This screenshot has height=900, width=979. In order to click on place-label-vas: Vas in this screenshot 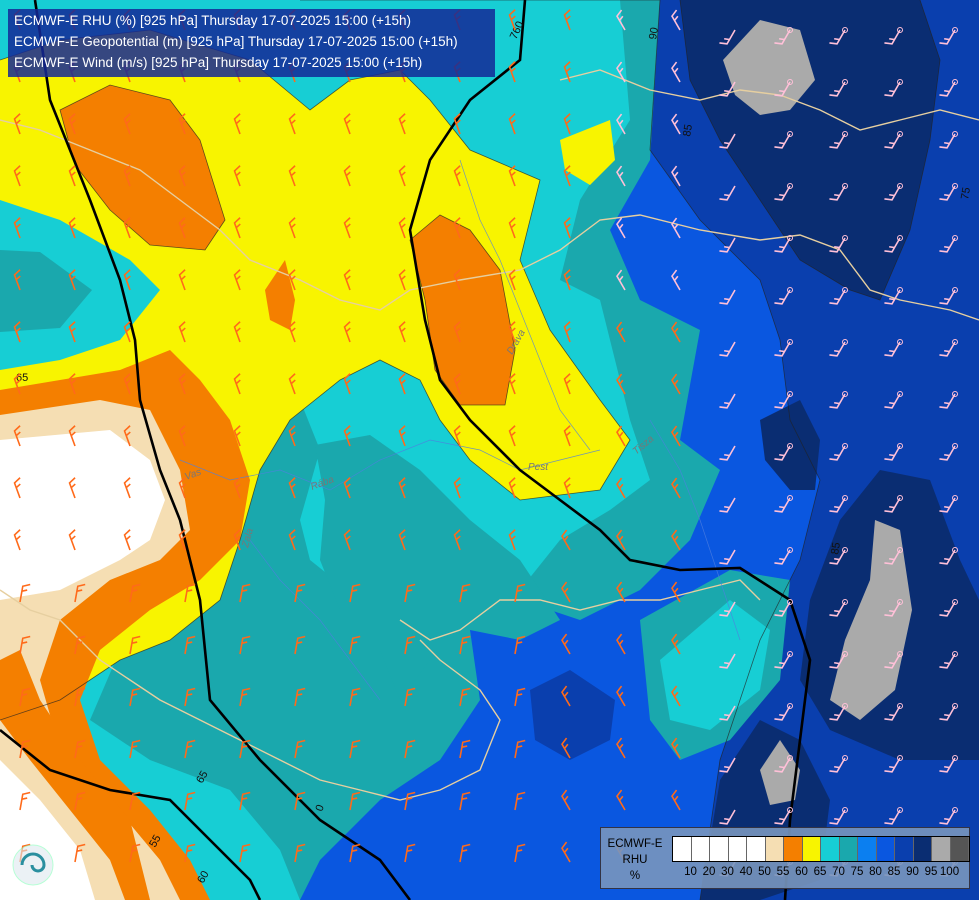, I will do `click(193, 475)`.